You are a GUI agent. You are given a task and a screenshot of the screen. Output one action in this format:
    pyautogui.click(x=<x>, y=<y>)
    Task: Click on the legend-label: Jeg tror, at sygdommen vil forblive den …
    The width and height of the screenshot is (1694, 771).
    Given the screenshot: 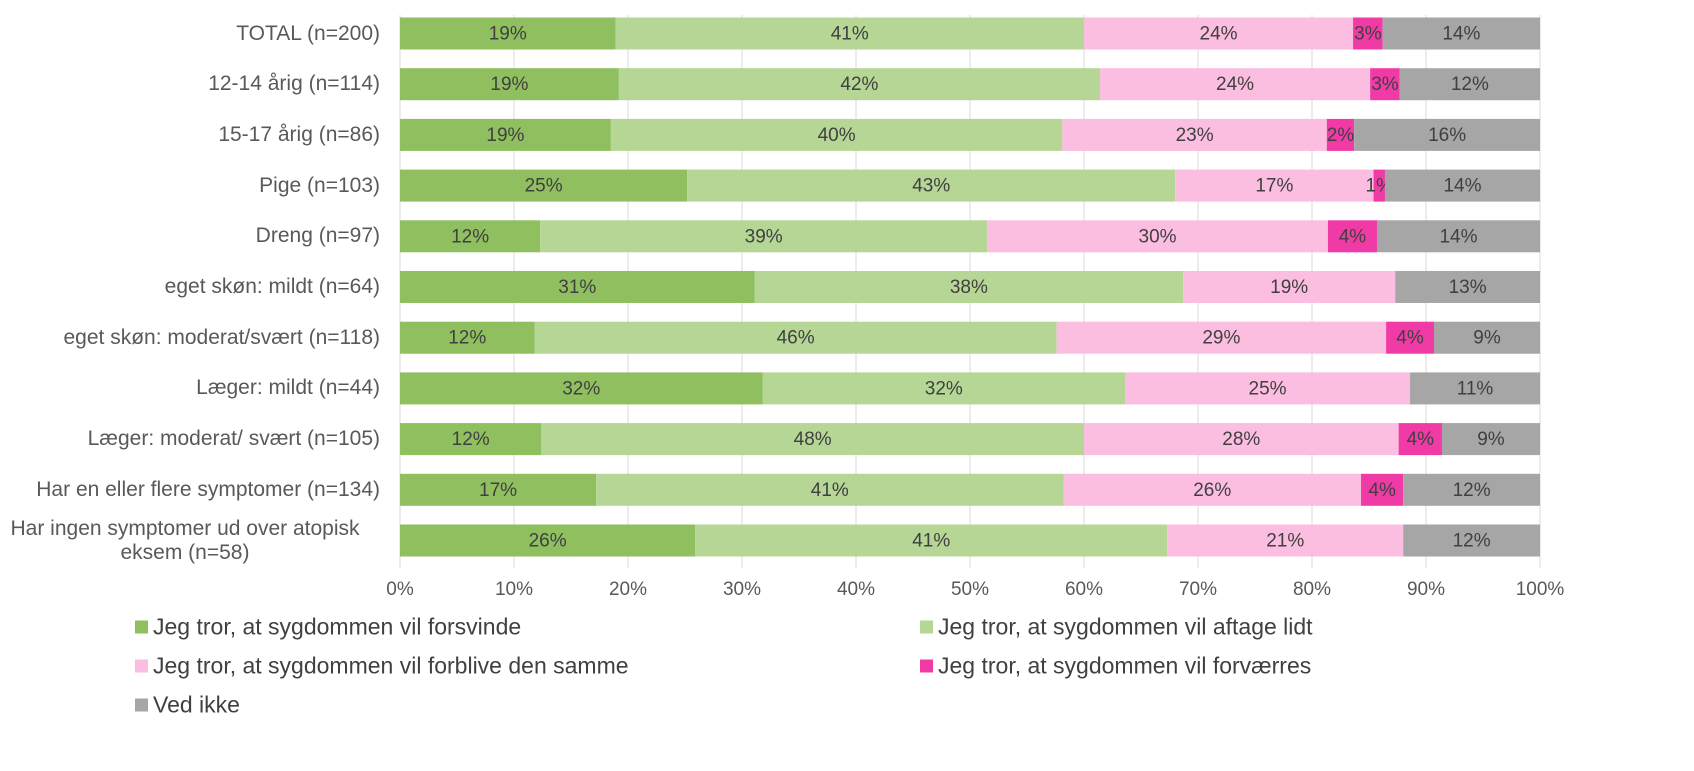 What is the action you would take?
    pyautogui.click(x=391, y=665)
    